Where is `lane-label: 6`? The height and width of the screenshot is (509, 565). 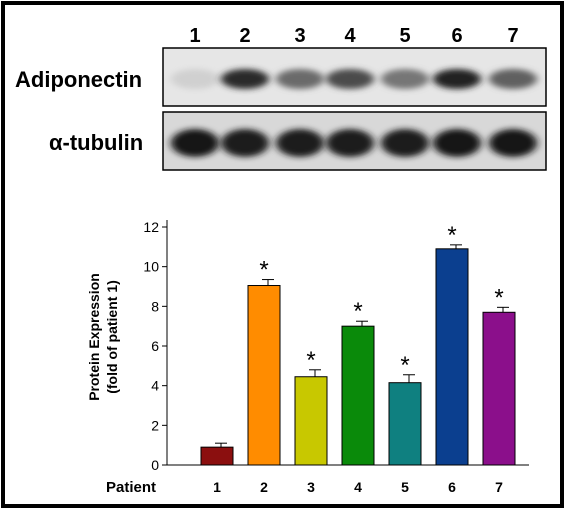 lane-label: 6 is located at coordinates (456, 36).